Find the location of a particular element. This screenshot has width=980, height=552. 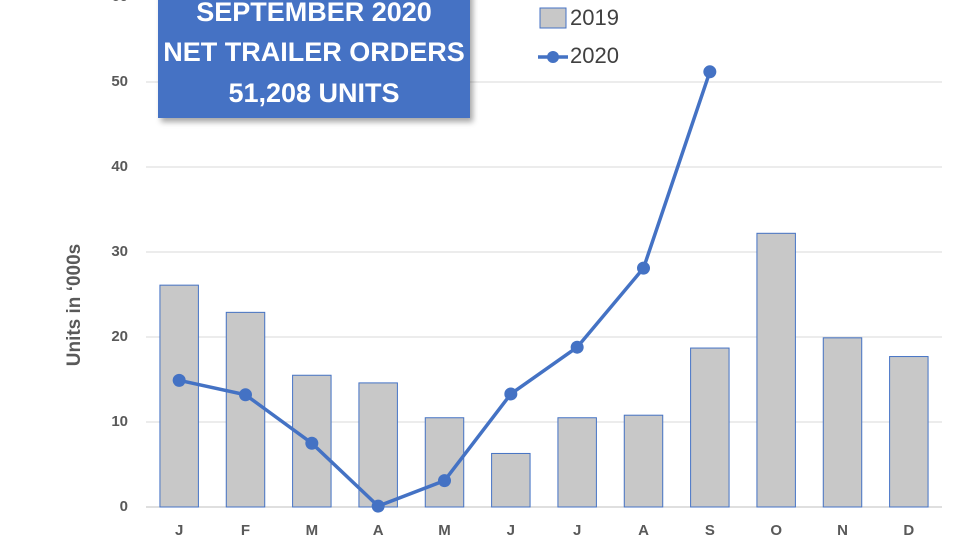

legend-swatch is located at coordinates (553, 18).